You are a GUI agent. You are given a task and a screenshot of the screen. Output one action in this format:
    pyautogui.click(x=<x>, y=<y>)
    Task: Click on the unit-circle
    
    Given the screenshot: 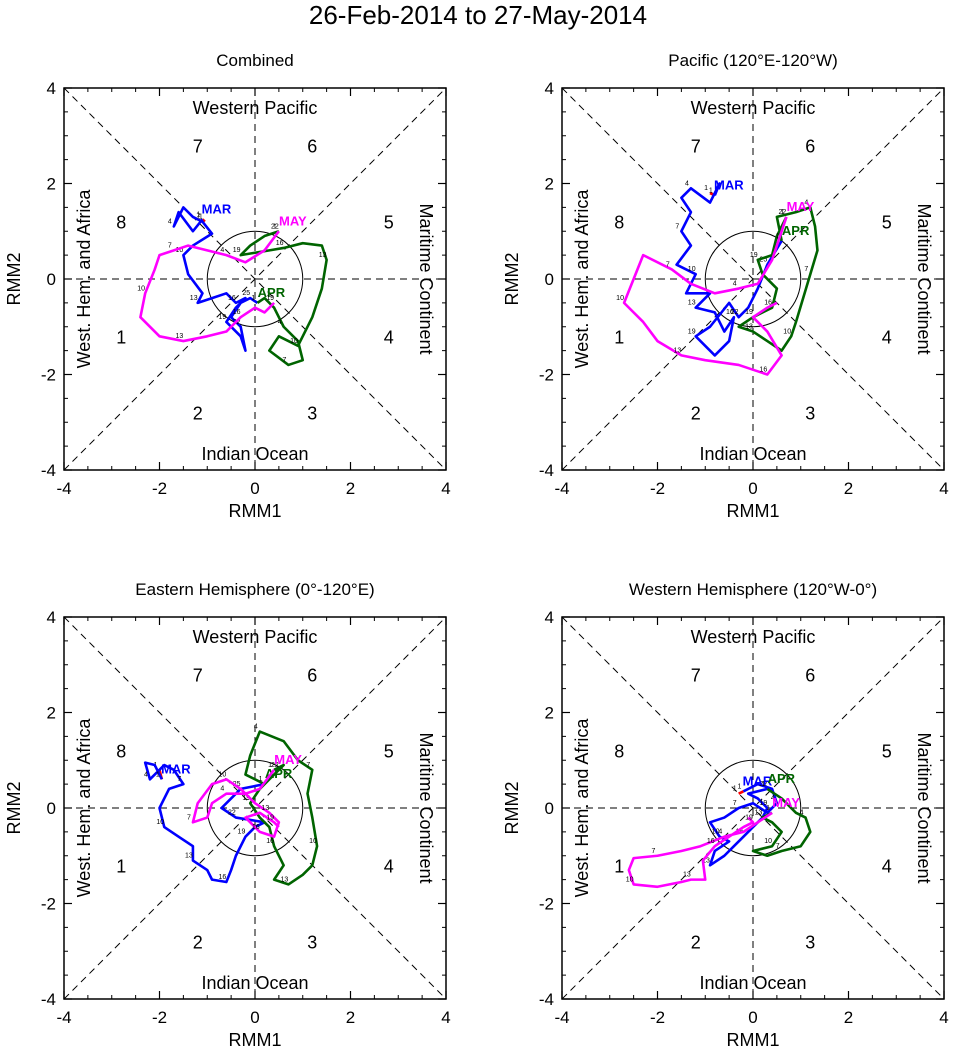 What is the action you would take?
    pyautogui.click(x=255, y=279)
    